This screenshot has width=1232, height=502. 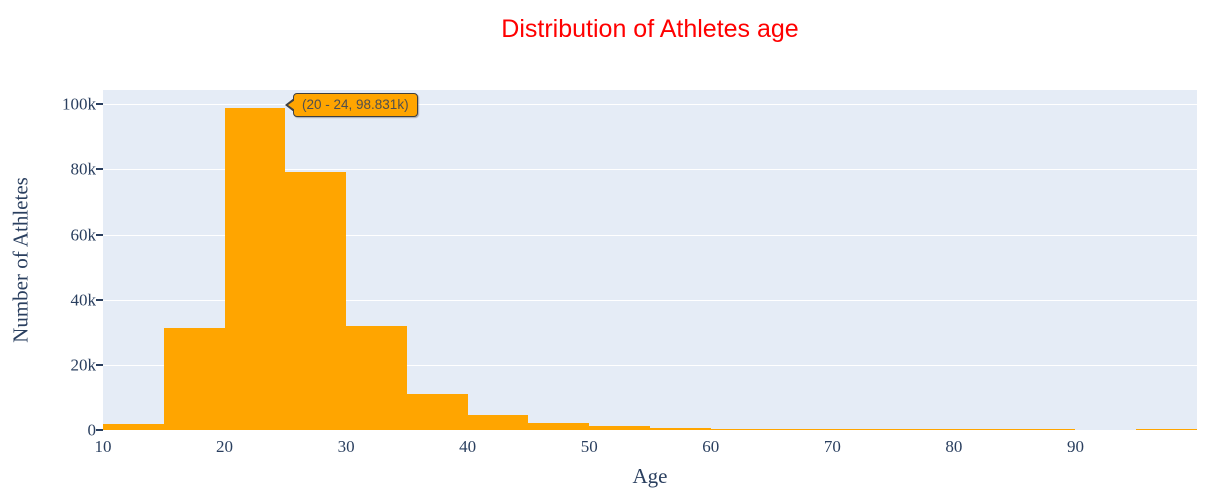 I want to click on x-tick-label-70: 70, so click(x=832, y=446).